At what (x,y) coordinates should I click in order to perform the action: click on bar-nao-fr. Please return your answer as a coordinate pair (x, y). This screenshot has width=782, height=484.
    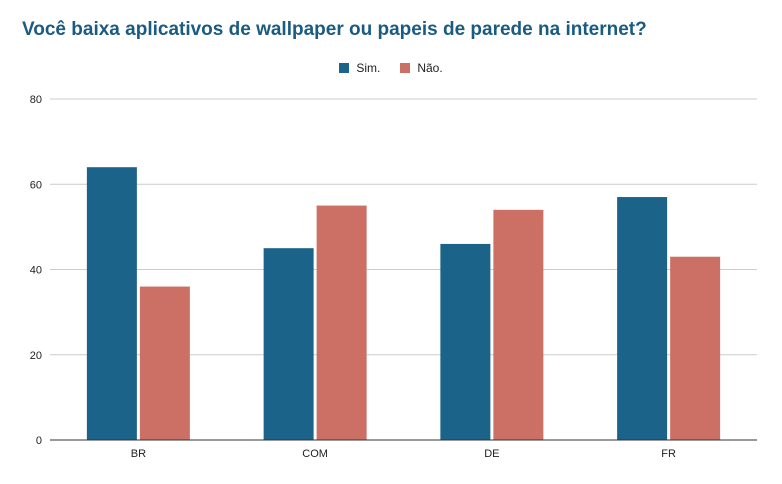
    Looking at the image, I should click on (695, 348).